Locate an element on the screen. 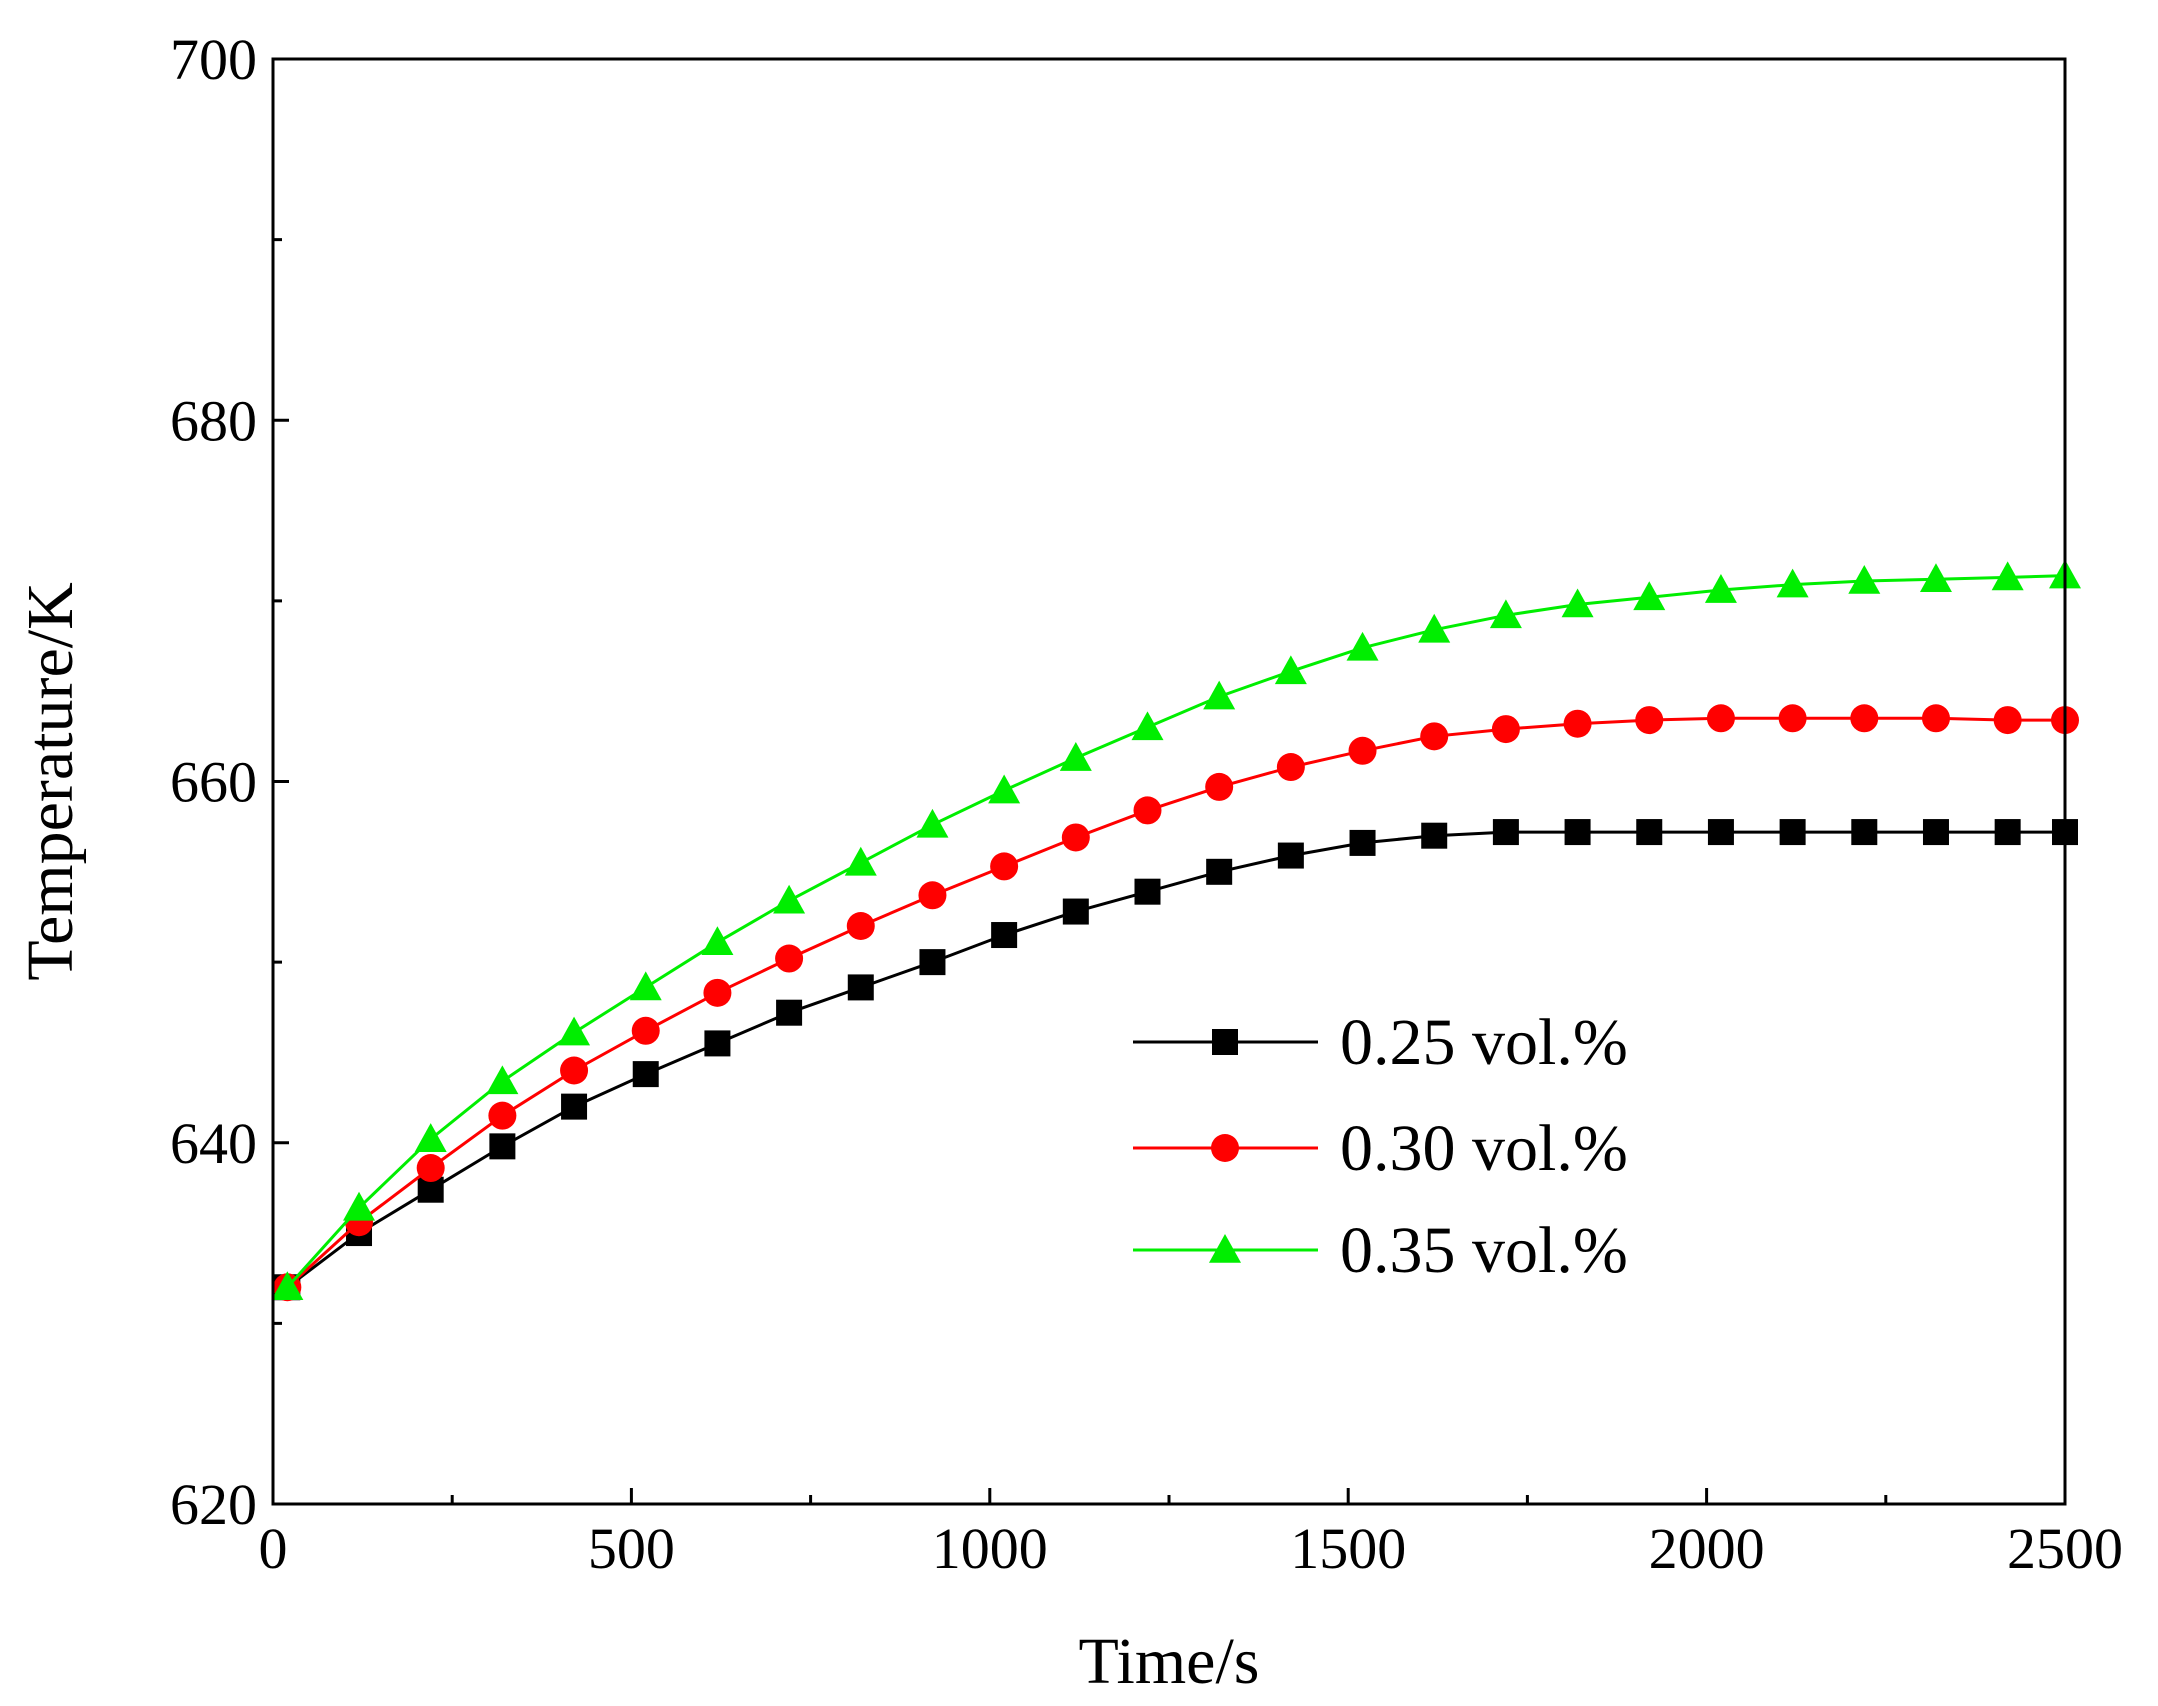 This screenshot has width=2158, height=1706. x-tick-label: 2500 is located at coordinates (2065, 1548).